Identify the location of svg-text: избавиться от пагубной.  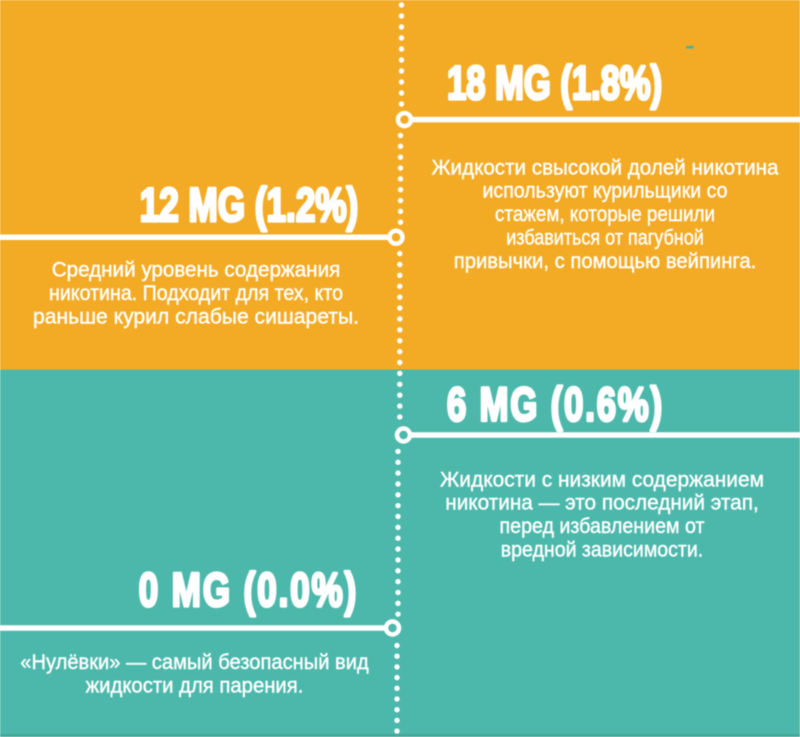
(605, 238).